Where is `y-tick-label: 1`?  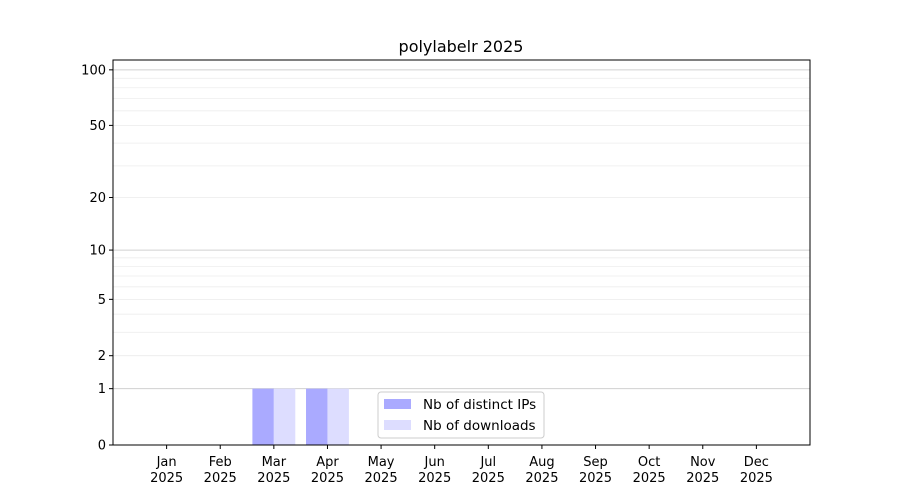
y-tick-label: 1 is located at coordinates (102, 389).